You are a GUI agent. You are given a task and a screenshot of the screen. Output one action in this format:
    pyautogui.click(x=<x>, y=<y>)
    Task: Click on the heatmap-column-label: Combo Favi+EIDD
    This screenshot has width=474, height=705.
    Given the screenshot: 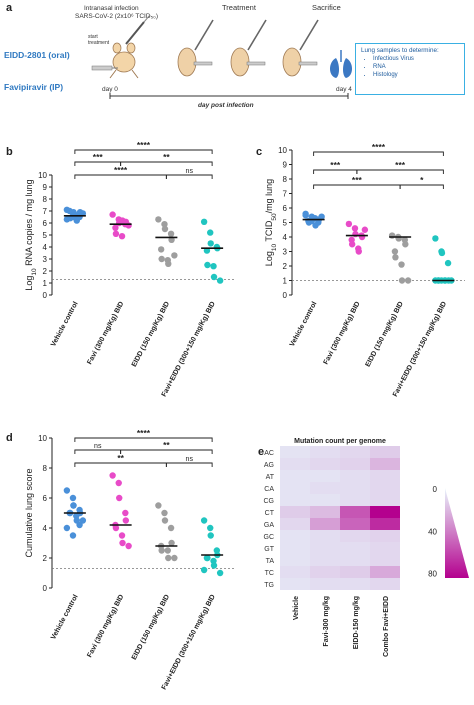 What is the action you would take?
    pyautogui.click(x=386, y=626)
    